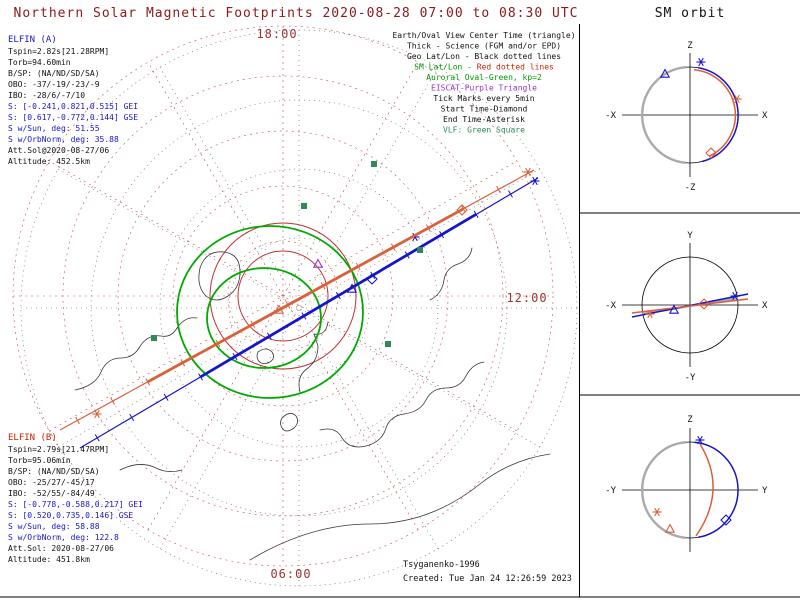 The image size is (800, 605). I want to click on xz-axis-label-bottom: -Z, so click(690, 188).